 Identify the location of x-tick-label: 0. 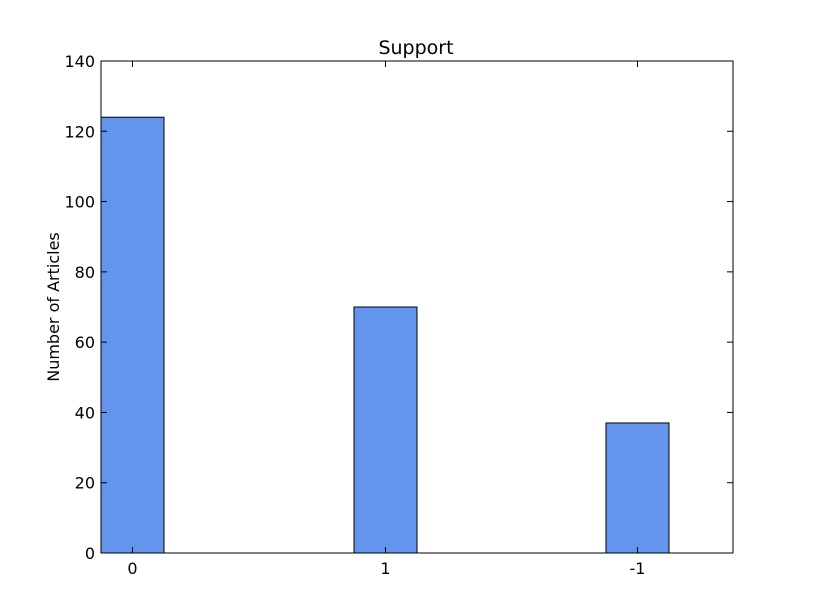
(132, 568).